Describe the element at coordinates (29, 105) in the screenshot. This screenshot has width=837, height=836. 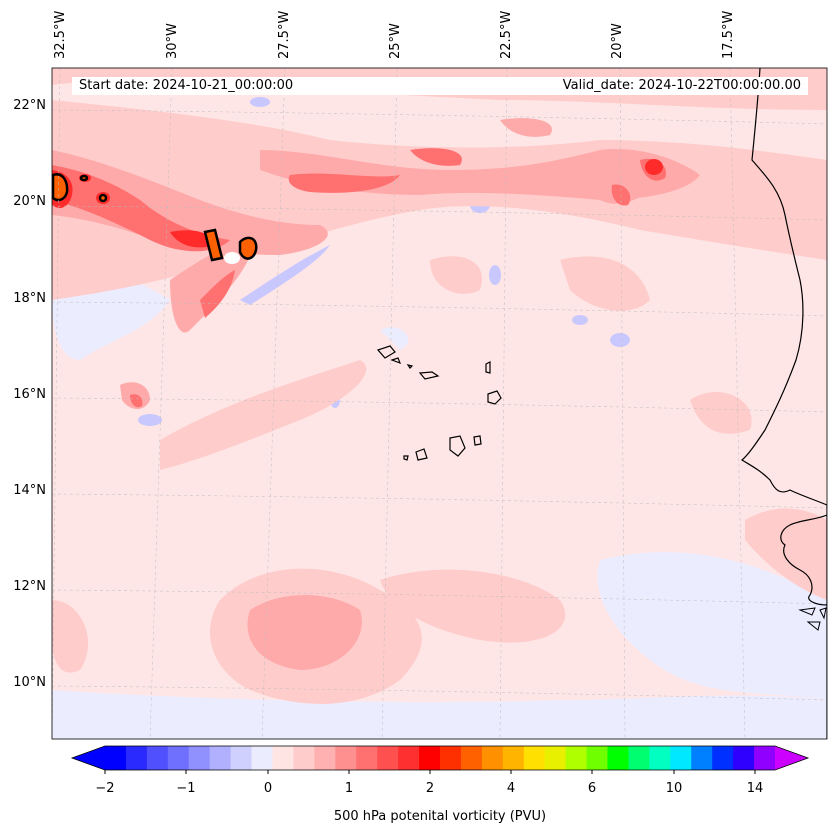
I see `lat-tick: 22°N` at that location.